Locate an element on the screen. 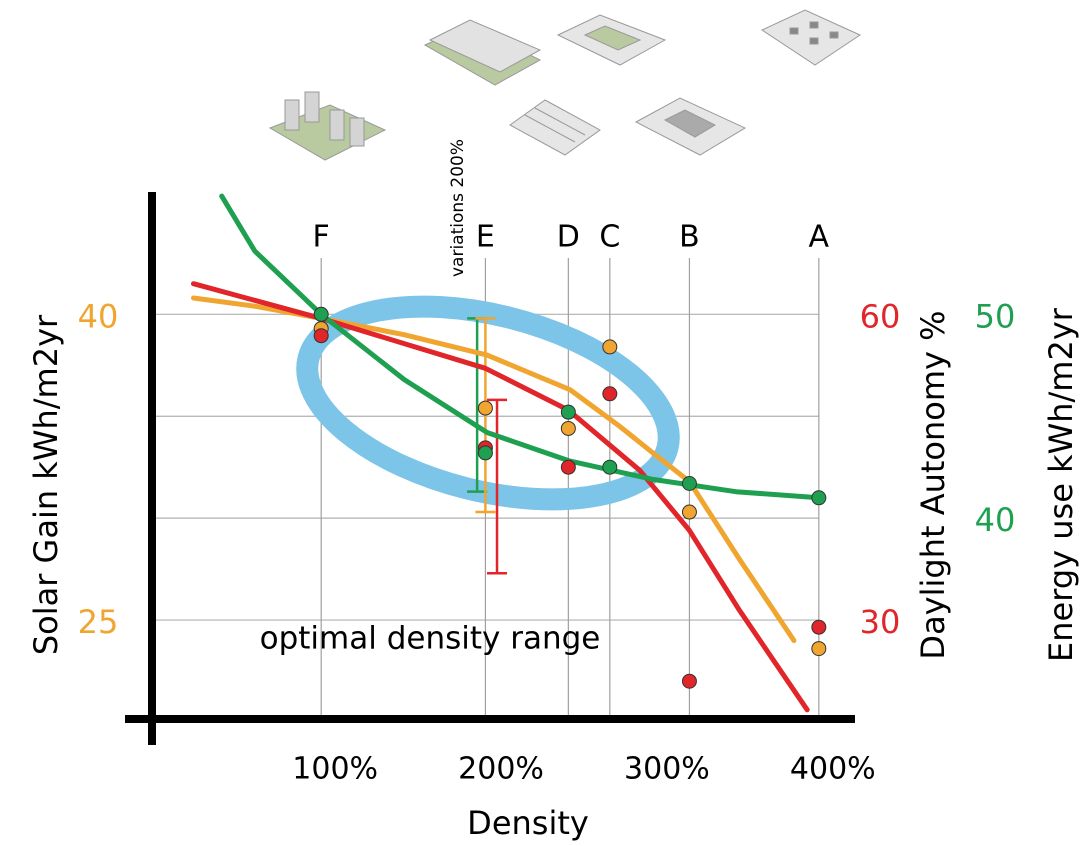 This screenshot has width=1092, height=846. optimal-range-highlight is located at coordinates (488, 403).